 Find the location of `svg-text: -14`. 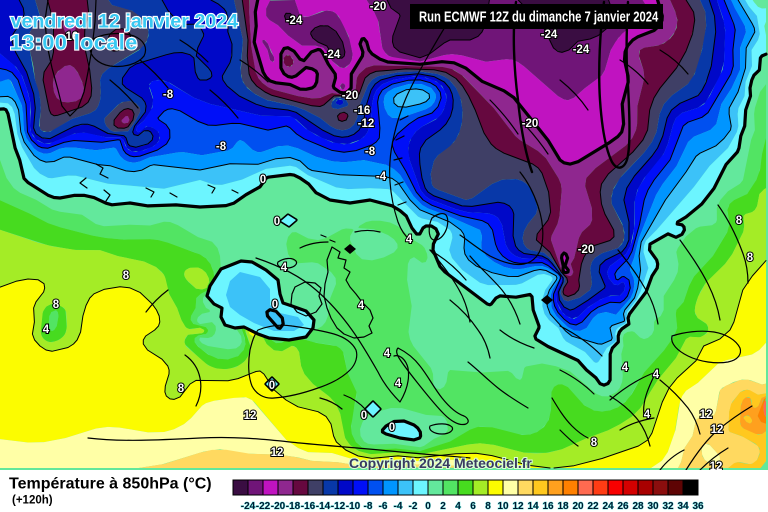

svg-text: -14 is located at coordinates (323, 506).